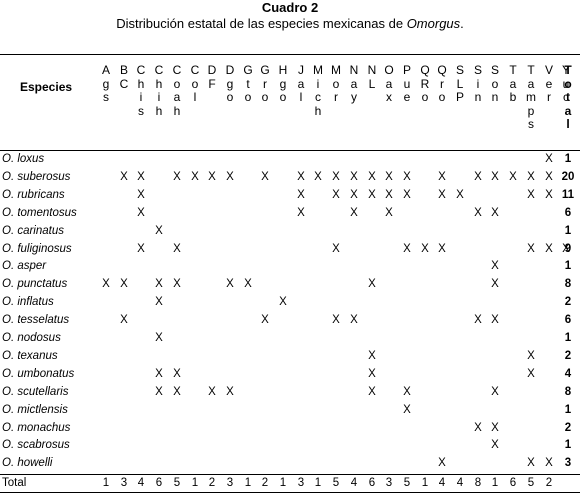  Describe the element at coordinates (407, 97) in the screenshot. I see `column-header-letter: e` at that location.